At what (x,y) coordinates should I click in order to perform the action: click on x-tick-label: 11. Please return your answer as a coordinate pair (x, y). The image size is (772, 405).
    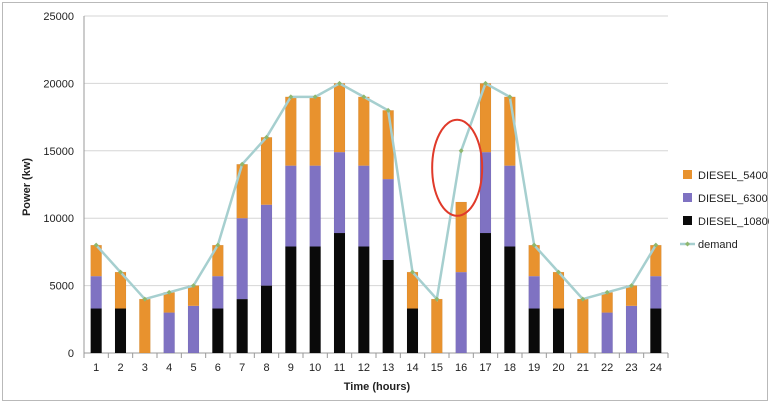
    Looking at the image, I should click on (339, 368).